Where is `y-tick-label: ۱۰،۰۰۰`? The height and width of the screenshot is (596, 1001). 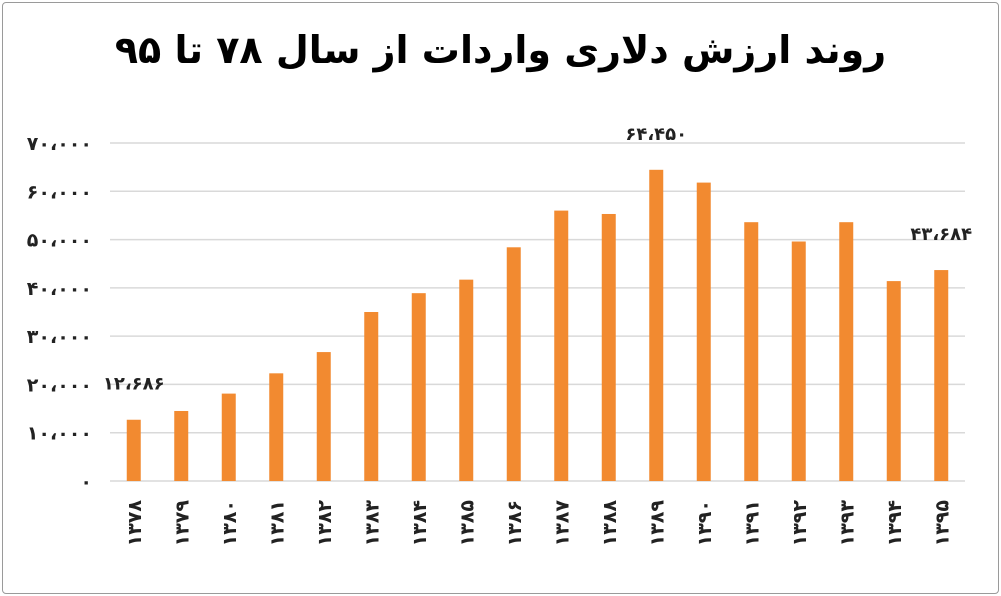
y-tick-label: ۱۰،۰۰۰ is located at coordinates (59, 434).